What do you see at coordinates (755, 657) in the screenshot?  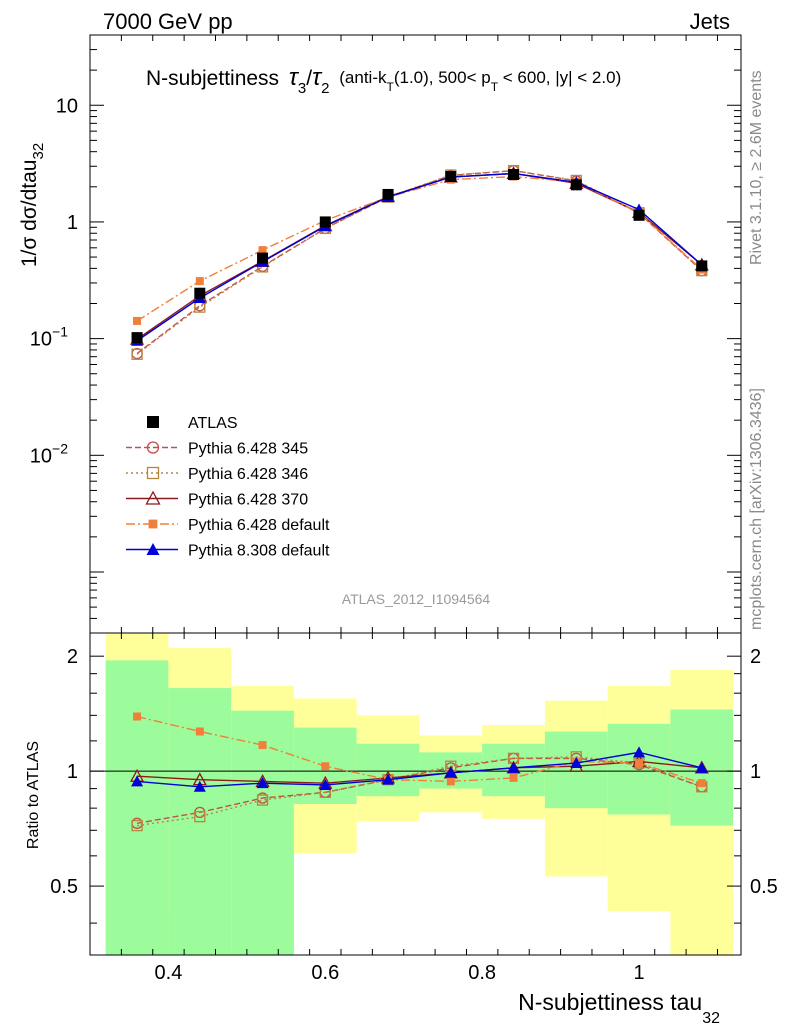 I see `ratio-y-tick-label-right: 2` at bounding box center [755, 657].